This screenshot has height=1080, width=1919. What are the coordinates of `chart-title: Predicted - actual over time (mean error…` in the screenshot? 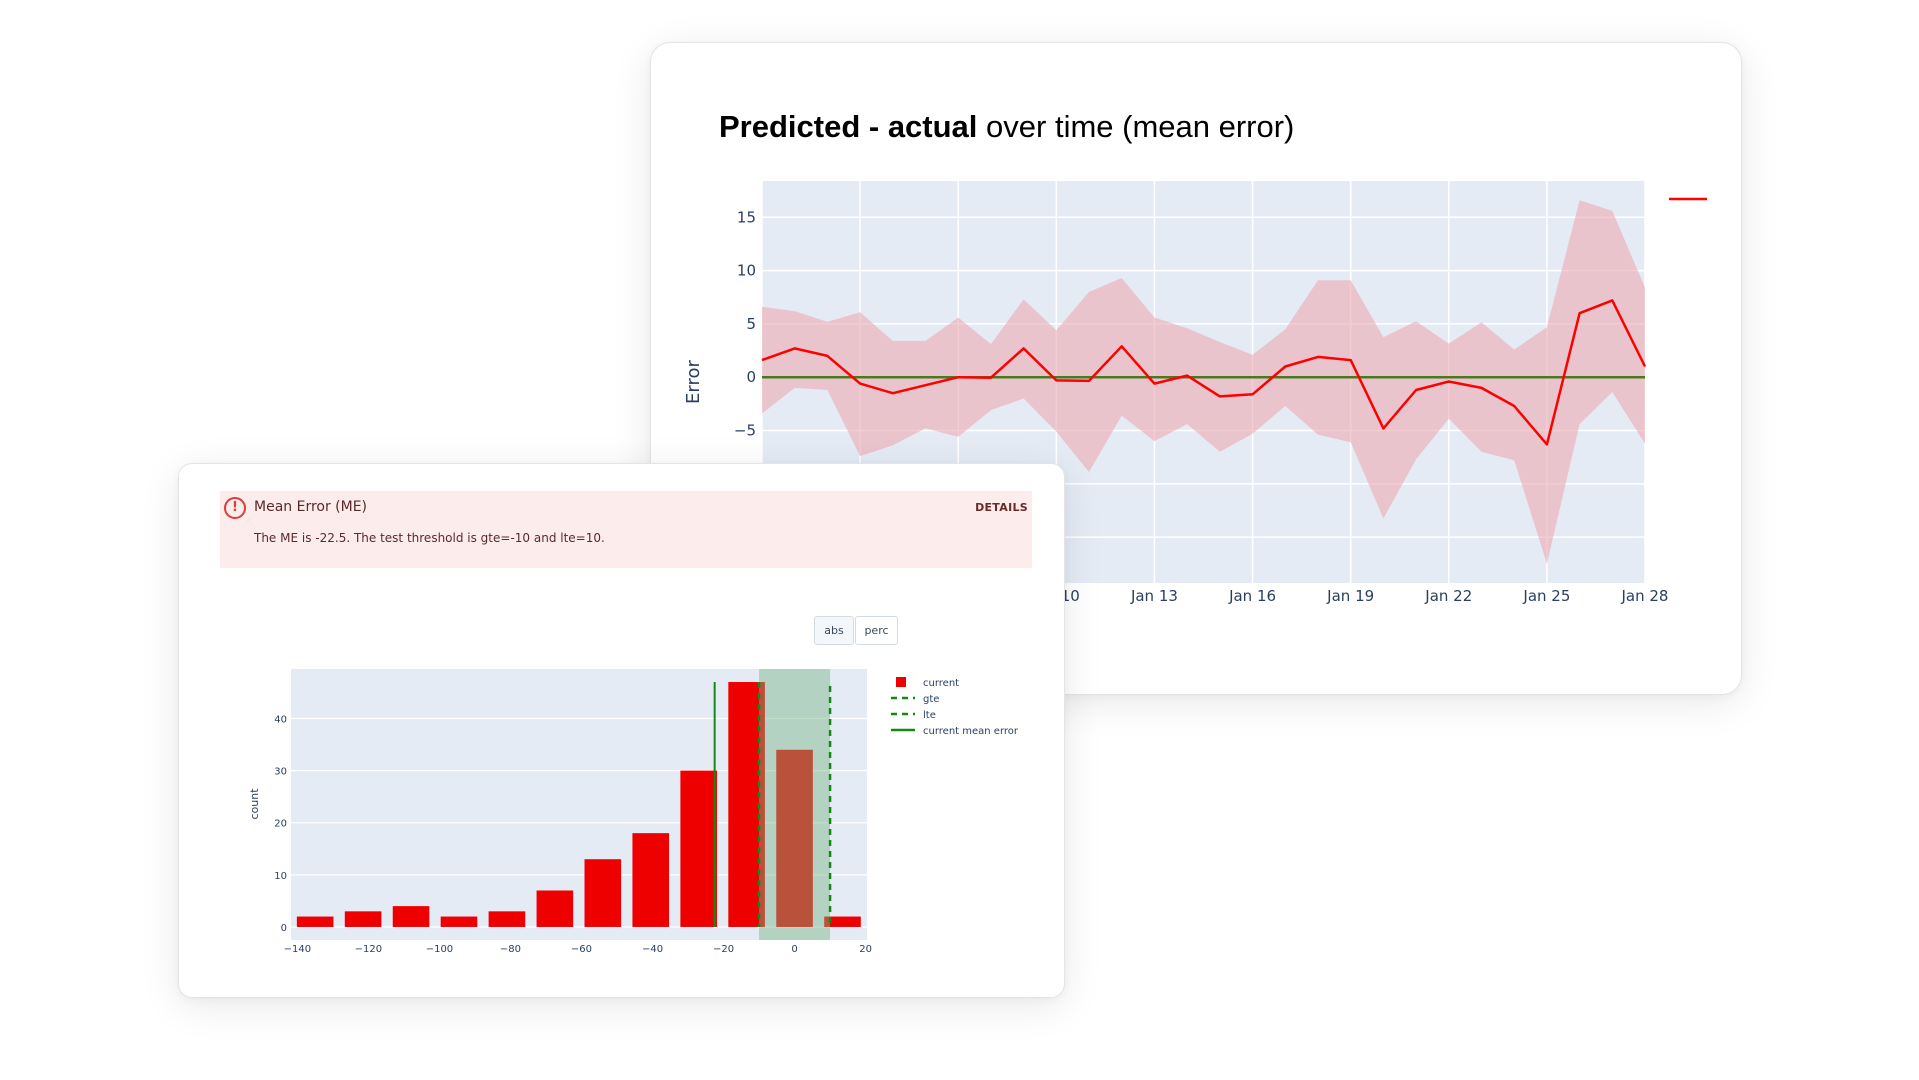 It's located at (1006, 127).